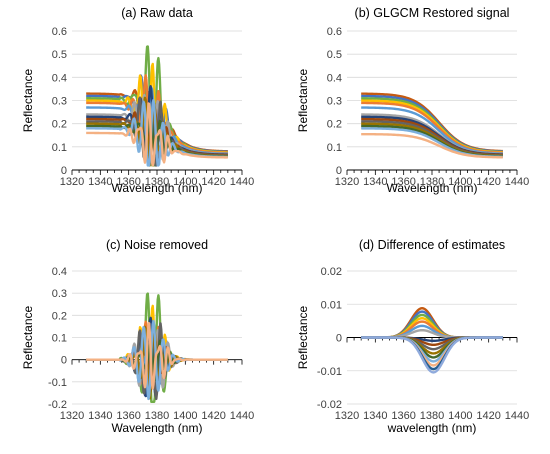 This screenshot has width=550, height=454. Describe the element at coordinates (57, 405) in the screenshot. I see `y-tick-label: -0.2` at that location.